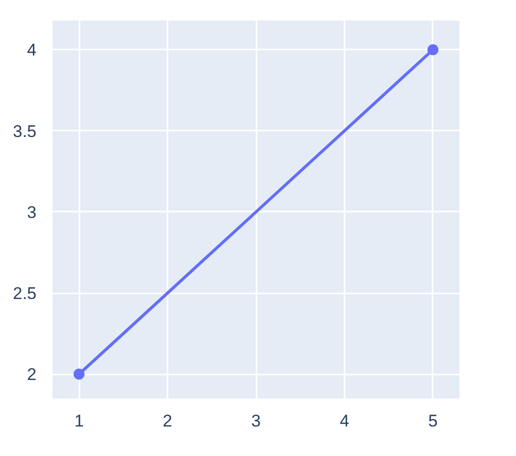 This screenshot has height=456, width=516. I want to click on x-tick-label: 2, so click(167, 421).